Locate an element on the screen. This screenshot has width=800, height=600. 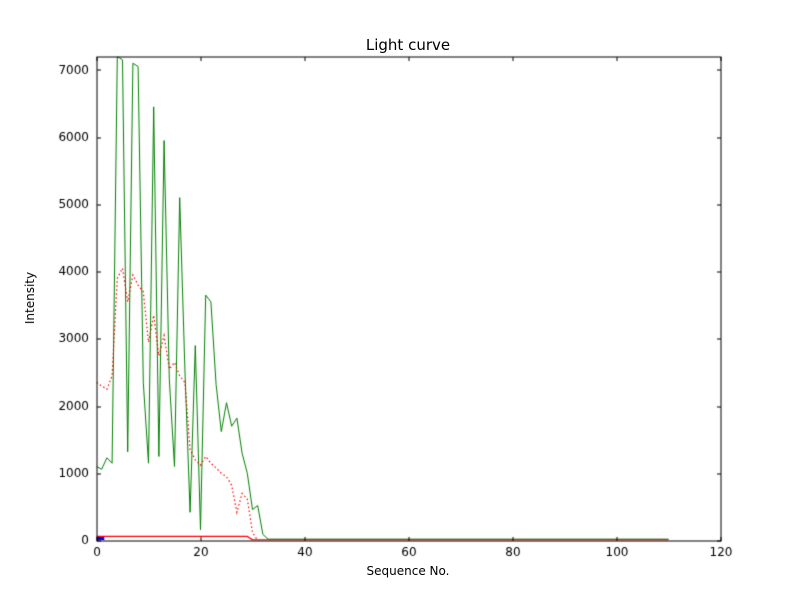
y-axis-label: Intensity is located at coordinates (30, 298).